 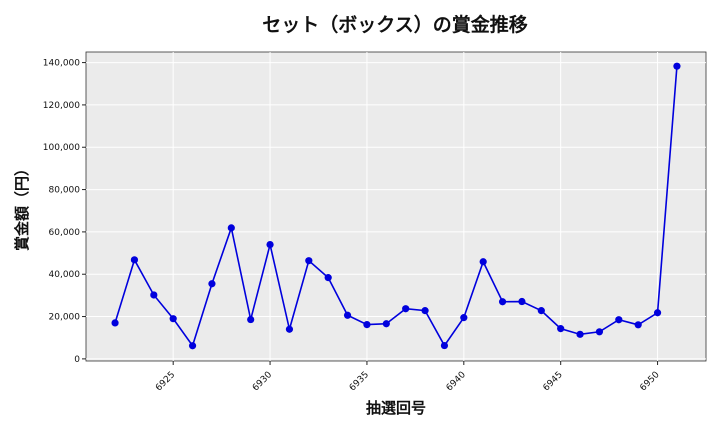 What do you see at coordinates (61, 148) in the screenshot?
I see `y-tick-label: 100,000` at bounding box center [61, 148].